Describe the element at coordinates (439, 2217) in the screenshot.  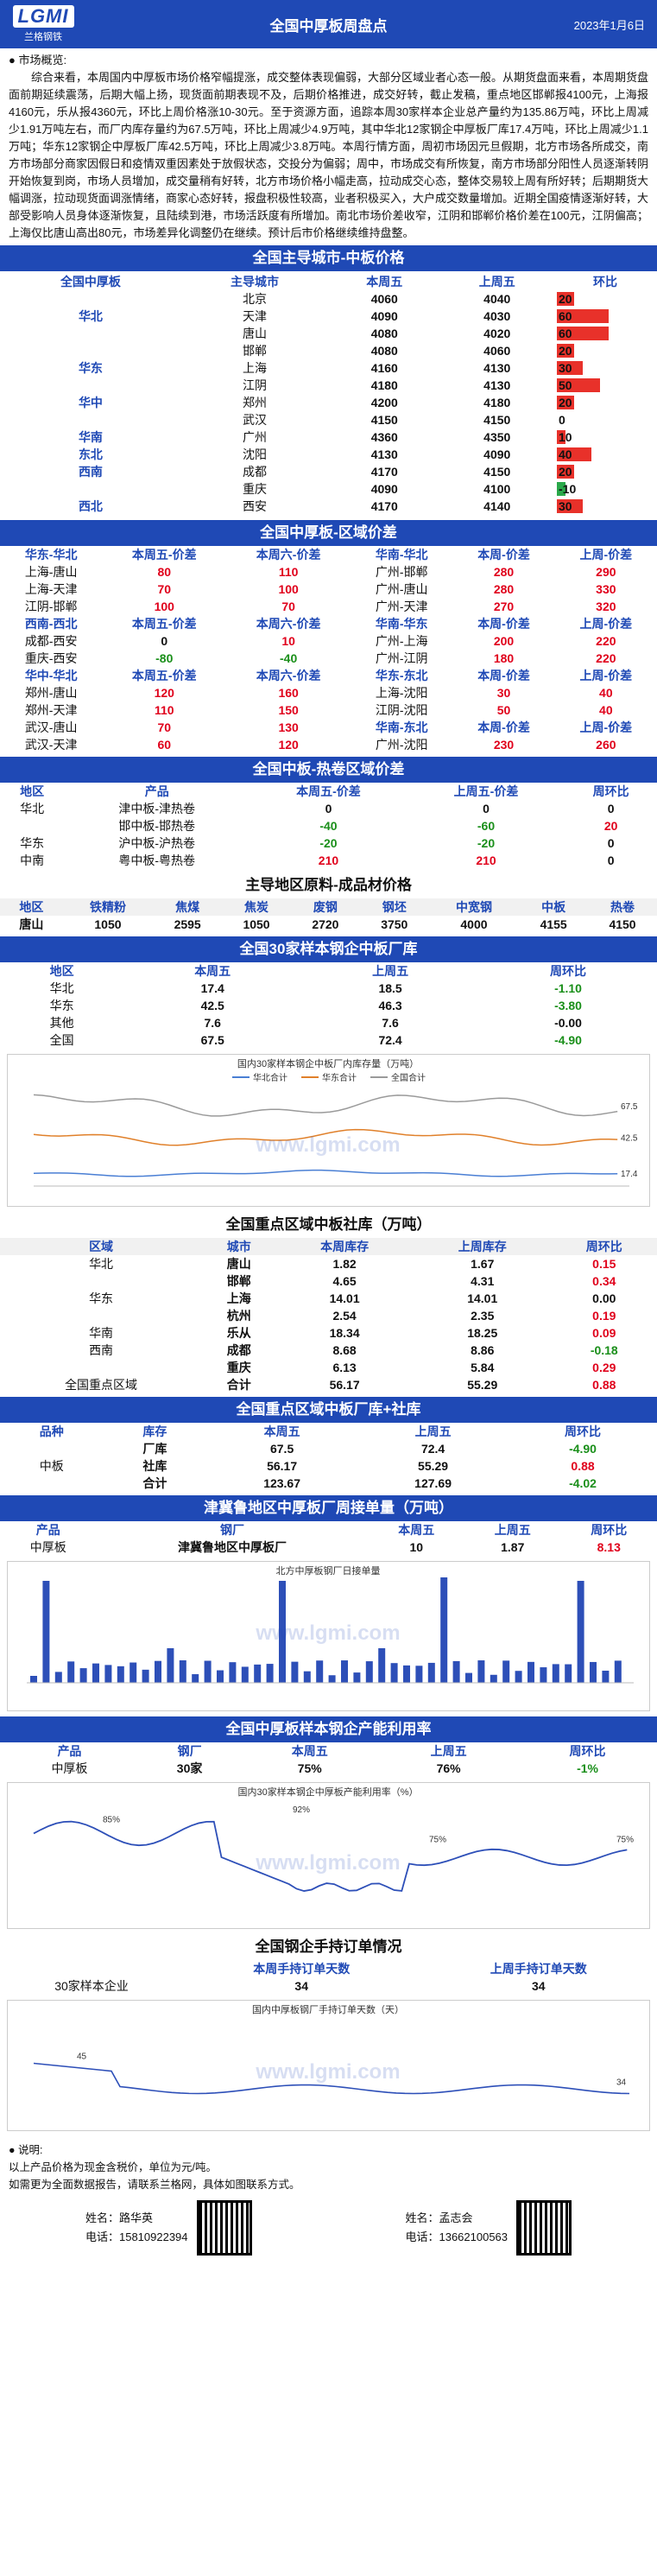
I see `contact-2-name: 姓名：孟志会` at that location.